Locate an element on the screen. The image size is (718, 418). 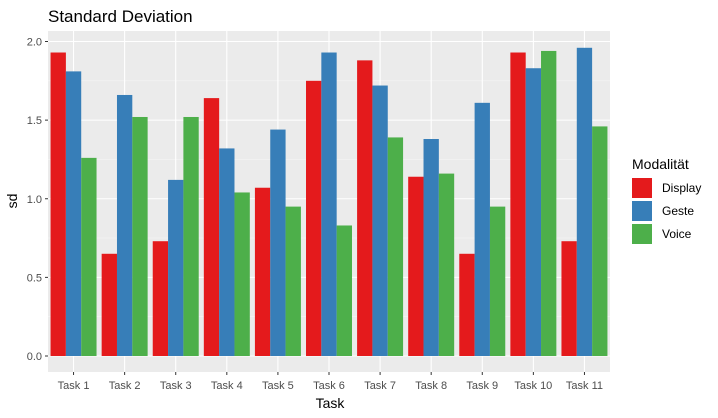
x-tick-label: Task 2 is located at coordinates (125, 386).